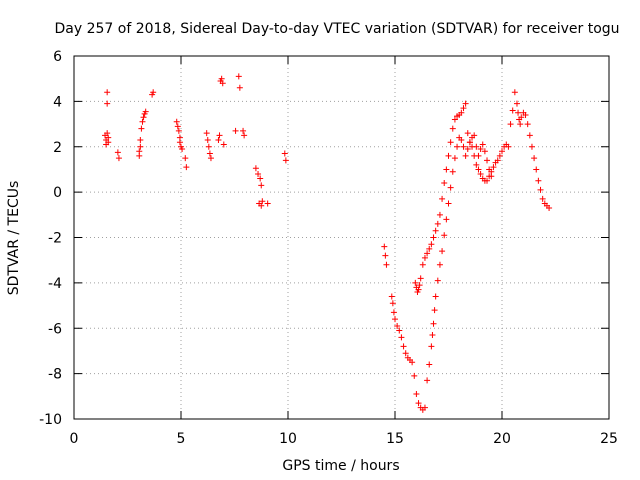 This screenshot has height=480, width=640. I want to click on y-tick-label: -8, so click(55, 375).